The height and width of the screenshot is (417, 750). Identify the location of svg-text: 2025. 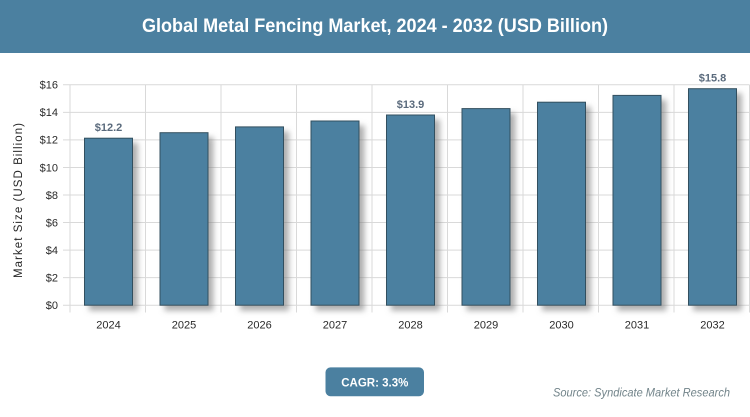
(184, 326).